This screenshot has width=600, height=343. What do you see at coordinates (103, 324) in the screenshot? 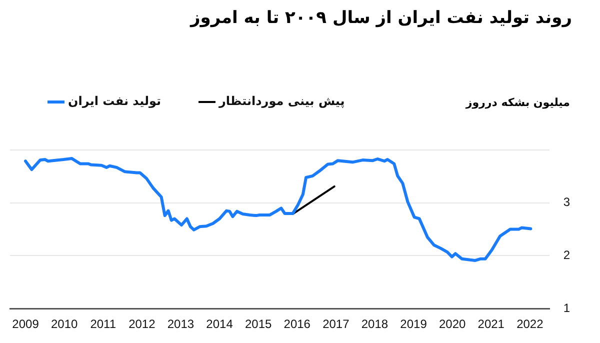
I see `x-tick-label: 2011` at bounding box center [103, 324].